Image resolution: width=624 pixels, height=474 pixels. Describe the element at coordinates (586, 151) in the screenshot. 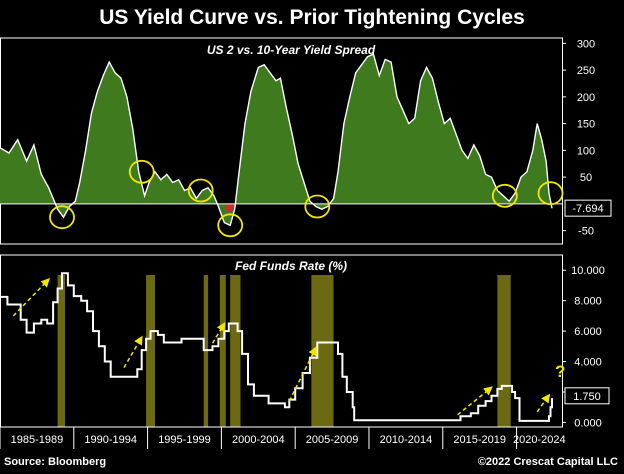

I see `spread-ytick-label: 100` at that location.